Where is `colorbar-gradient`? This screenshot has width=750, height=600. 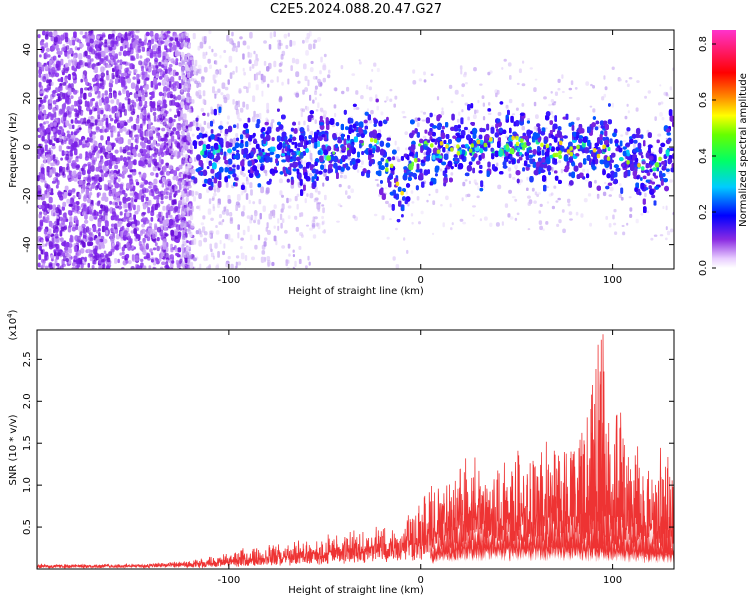
colorbar-gradient is located at coordinates (724, 149).